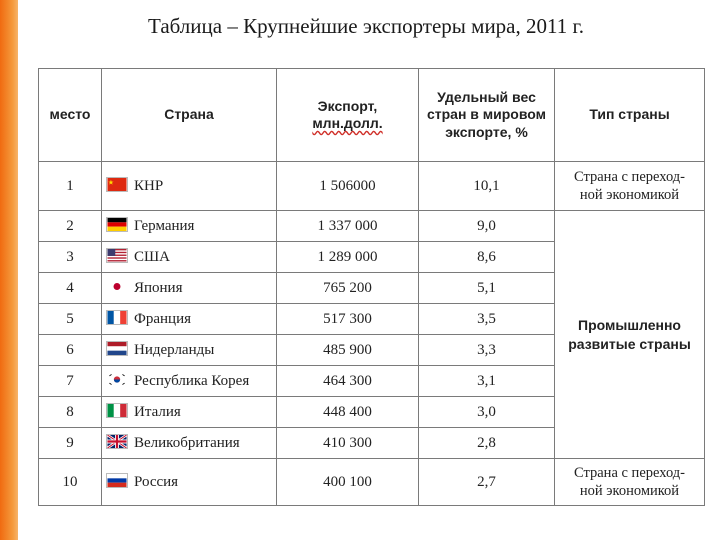 The height and width of the screenshot is (540, 720). Describe the element at coordinates (152, 257) in the screenshot. I see `country-name: США` at that location.